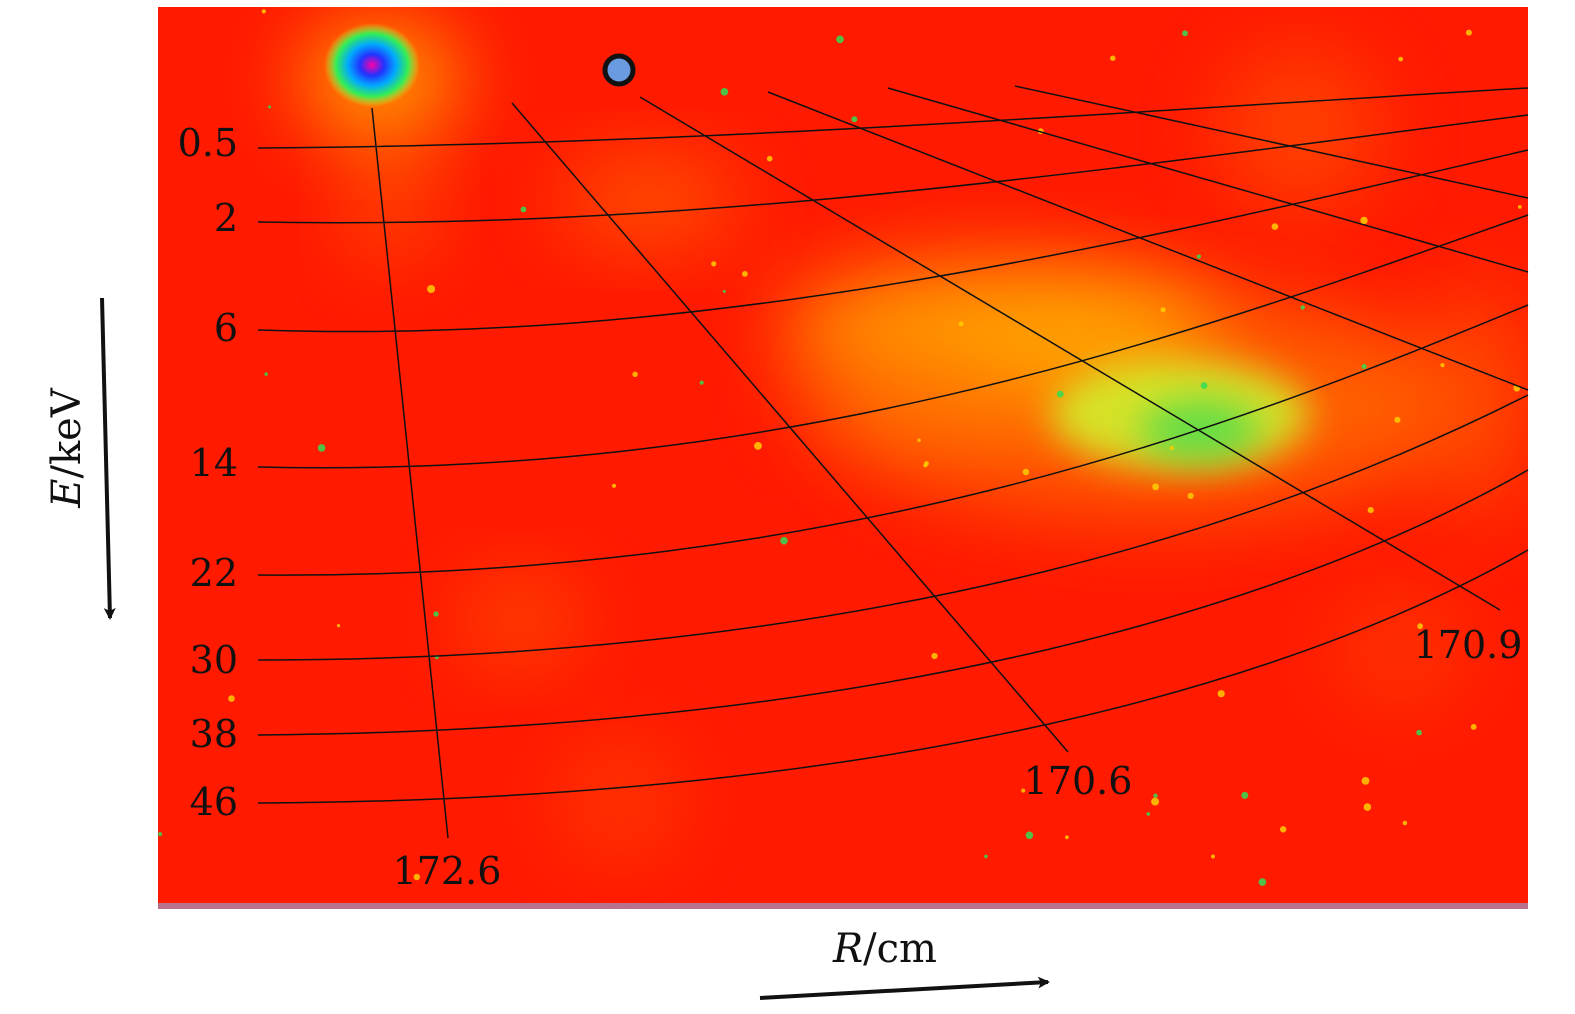 This screenshot has width=1575, height=1014. Describe the element at coordinates (1468, 645) in the screenshot. I see `radius-tick-label: 170.9` at that location.